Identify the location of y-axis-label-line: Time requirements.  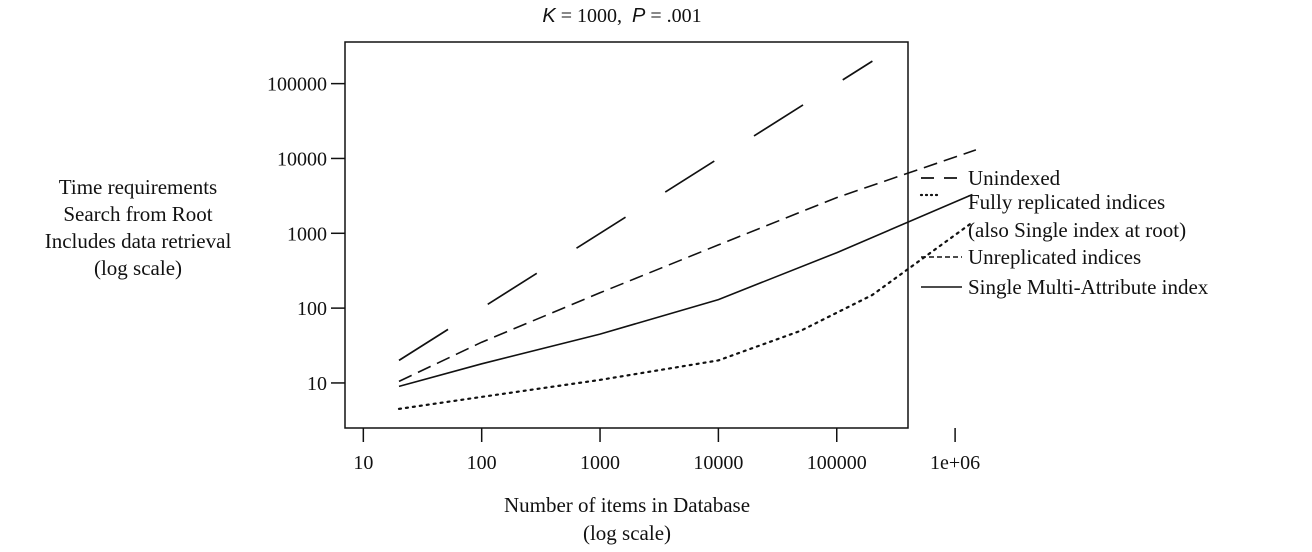
(138, 187).